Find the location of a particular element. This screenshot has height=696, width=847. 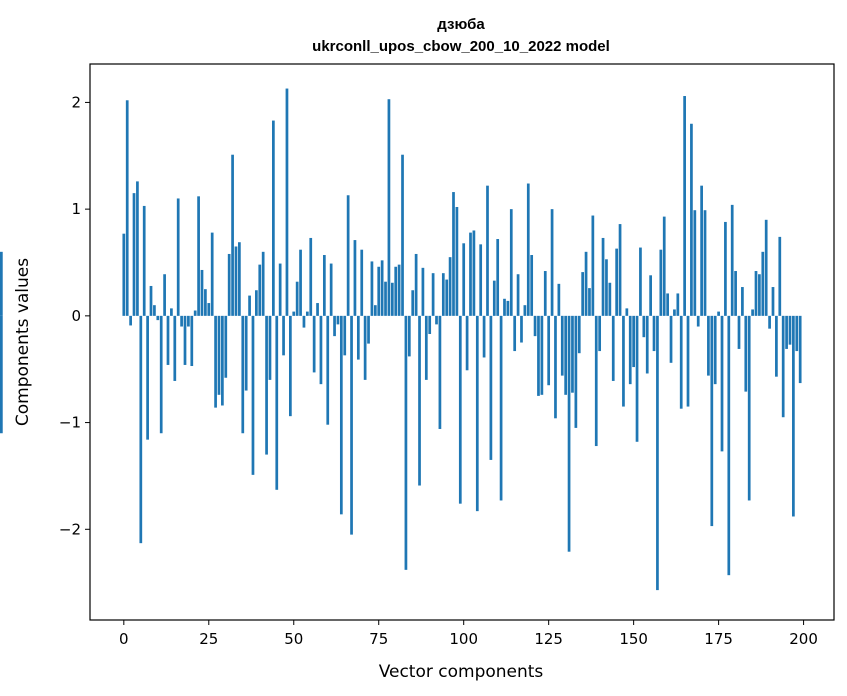

chart-subtitle: ukrconll_upos_cbow_200_10_2022 model is located at coordinates (461, 46).